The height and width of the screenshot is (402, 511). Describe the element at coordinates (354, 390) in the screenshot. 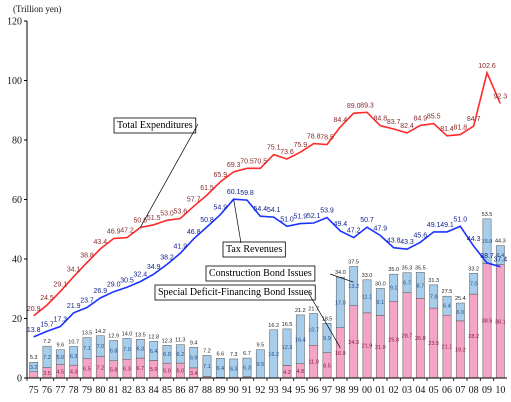

I see `x-tick-label: 99` at that location.